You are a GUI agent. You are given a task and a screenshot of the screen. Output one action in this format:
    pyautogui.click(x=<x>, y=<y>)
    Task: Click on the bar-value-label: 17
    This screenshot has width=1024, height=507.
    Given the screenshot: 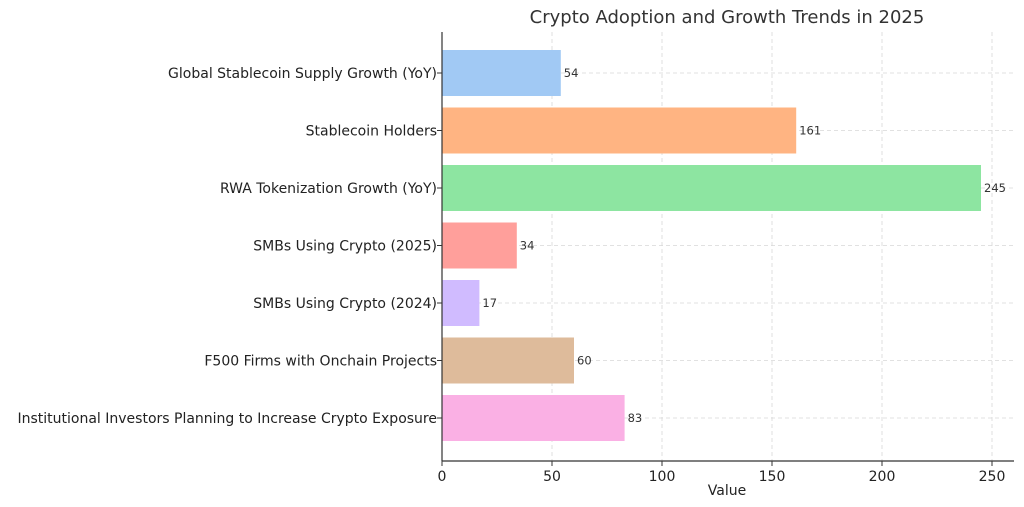 What is the action you would take?
    pyautogui.click(x=489, y=303)
    